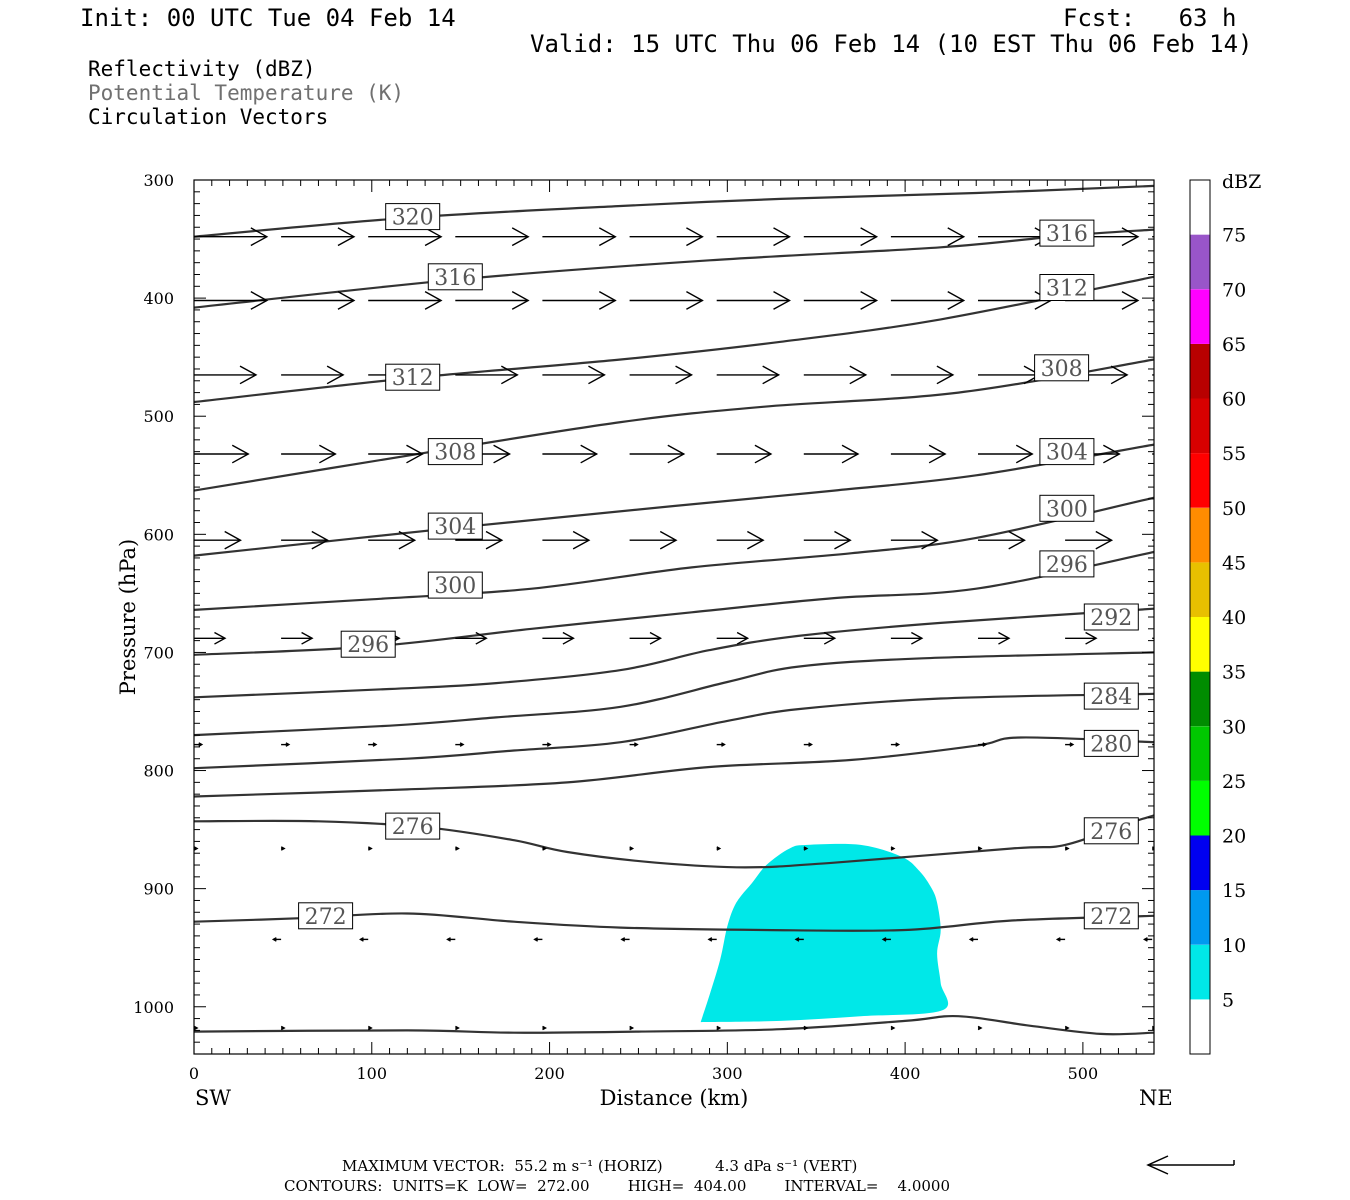 The height and width of the screenshot is (1200, 1350). What do you see at coordinates (413, 218) in the screenshot?
I see `svg-text: 320` at bounding box center [413, 218].